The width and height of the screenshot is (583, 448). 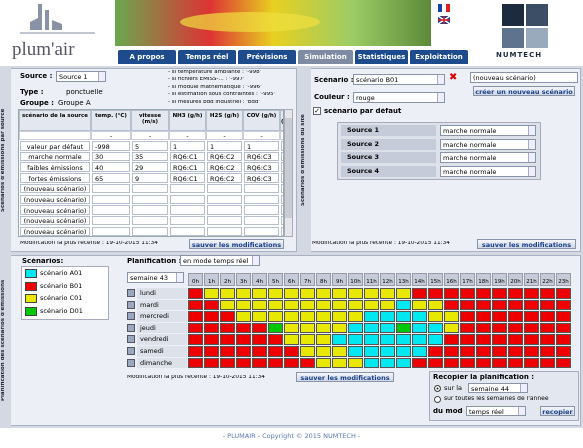 I want to click on input-cell: -998, so click(x=111, y=146).